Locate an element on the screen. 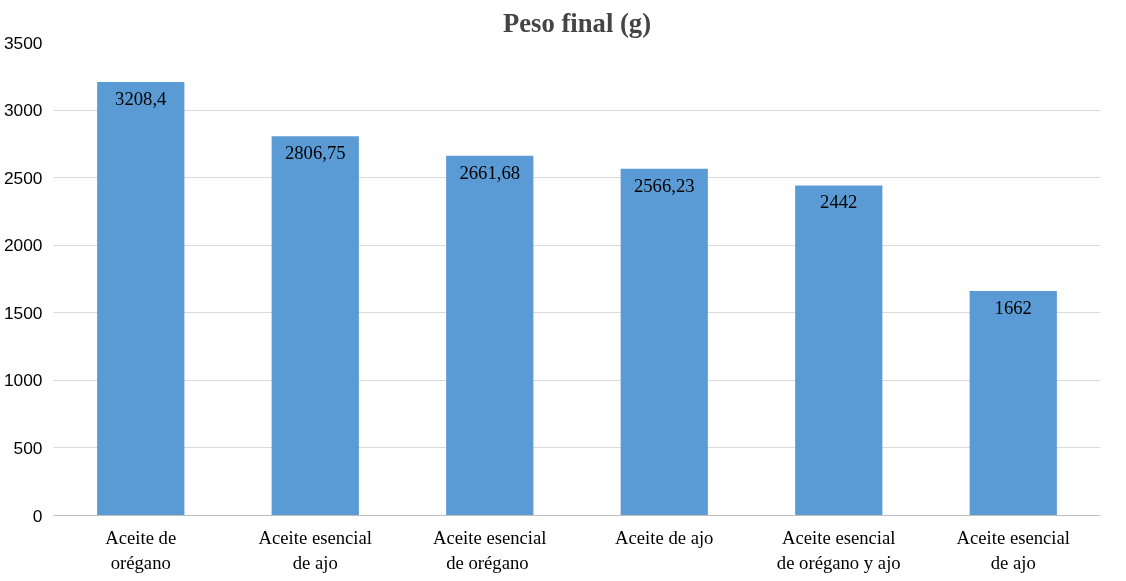 The width and height of the screenshot is (1126, 581). y-tick-label: 3500 is located at coordinates (23, 42).